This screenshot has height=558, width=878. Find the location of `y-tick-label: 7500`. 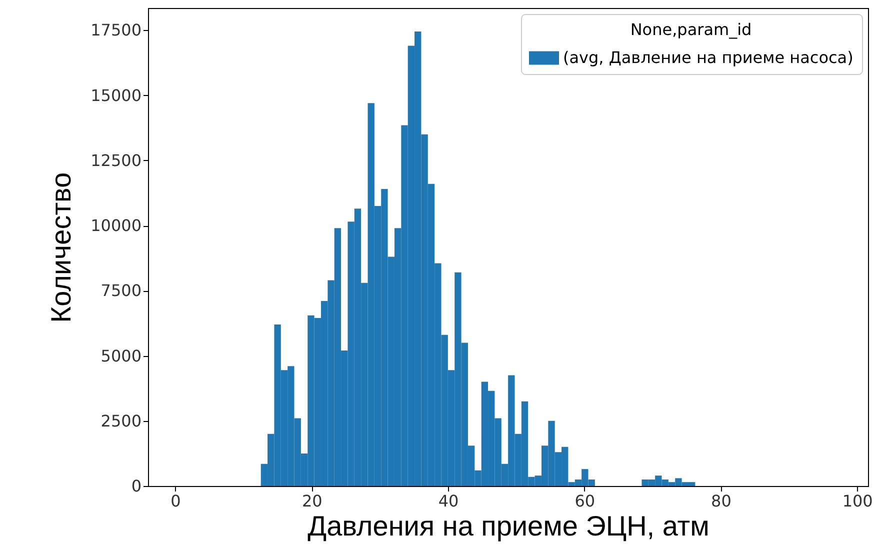

y-tick-label: 7500 is located at coordinates (121, 290).